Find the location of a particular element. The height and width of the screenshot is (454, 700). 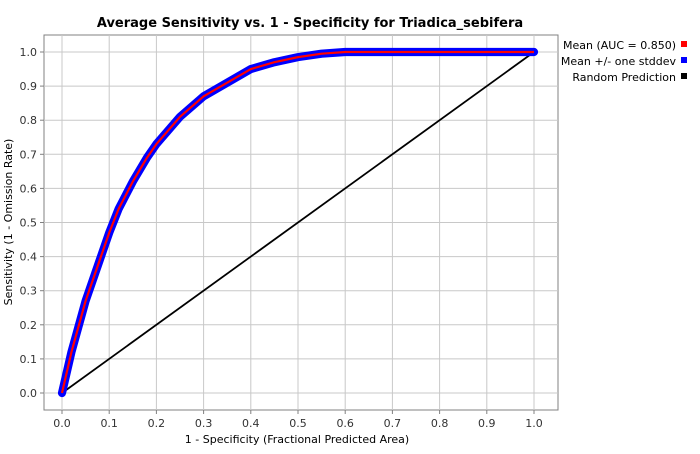

x-tick-label: 1.0 is located at coordinates (534, 423).